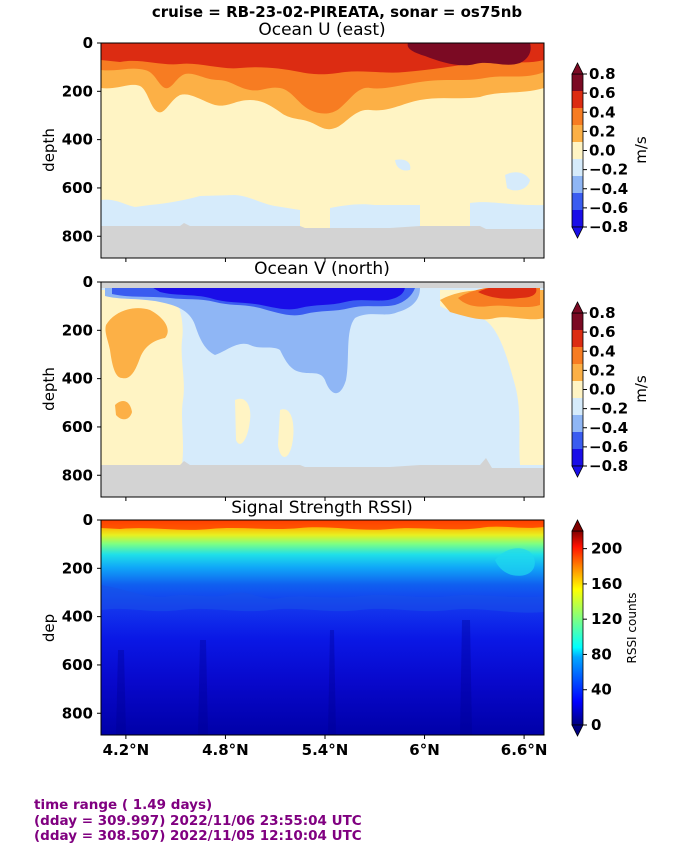 The image size is (675, 855). I want to click on v-yaxis: 0 200 400 600 800, so click(81, 378).